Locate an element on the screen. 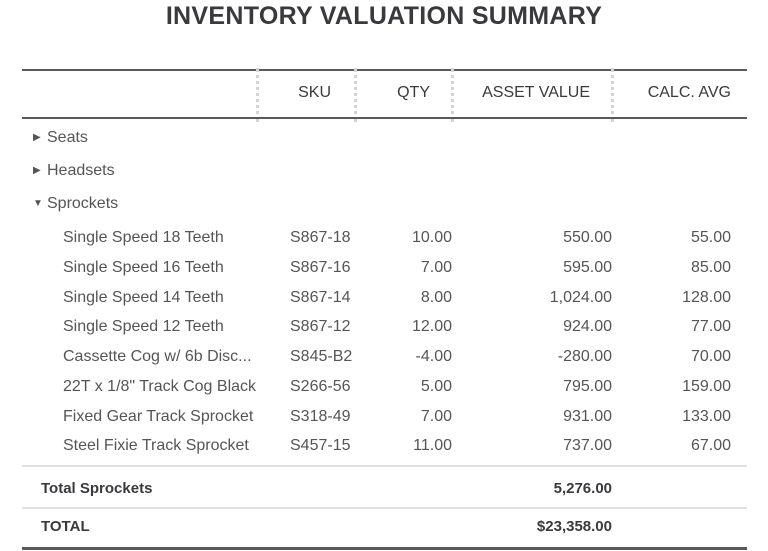 The image size is (768, 551). item-calc-avg: 85.00 is located at coordinates (710, 267).